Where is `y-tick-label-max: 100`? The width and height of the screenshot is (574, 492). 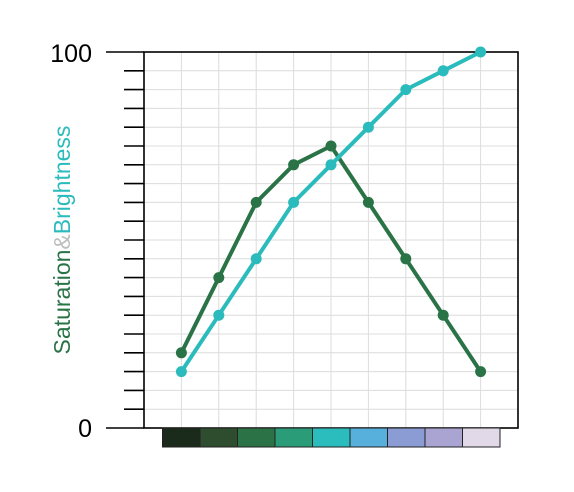 y-tick-label-max: 100 is located at coordinates (71, 54).